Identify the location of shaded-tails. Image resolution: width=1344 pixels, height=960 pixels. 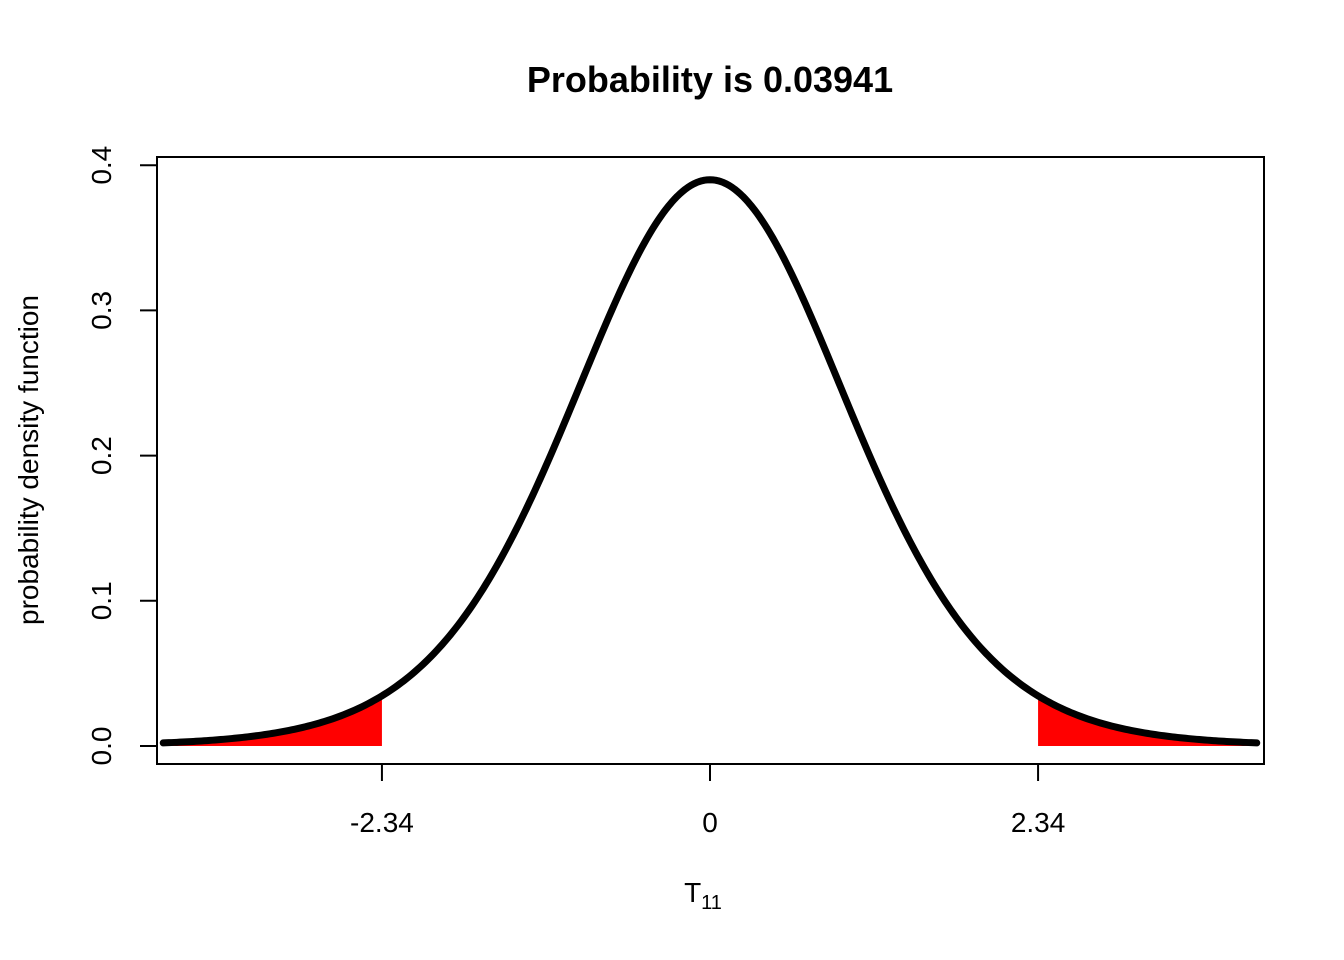
(710, 720).